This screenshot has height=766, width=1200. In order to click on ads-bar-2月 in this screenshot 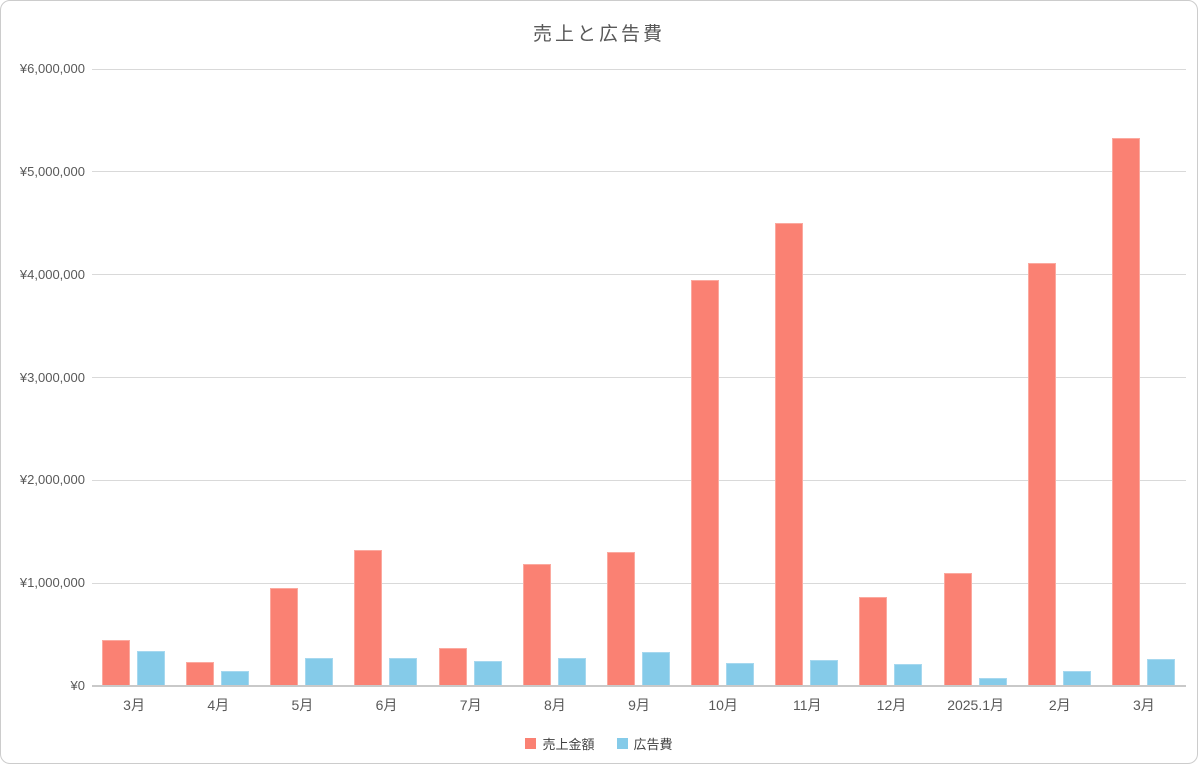, I will do `click(1076, 678)`.